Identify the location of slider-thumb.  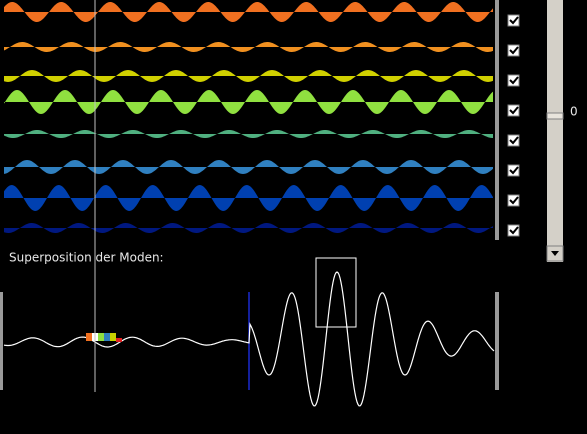
(555, 116).